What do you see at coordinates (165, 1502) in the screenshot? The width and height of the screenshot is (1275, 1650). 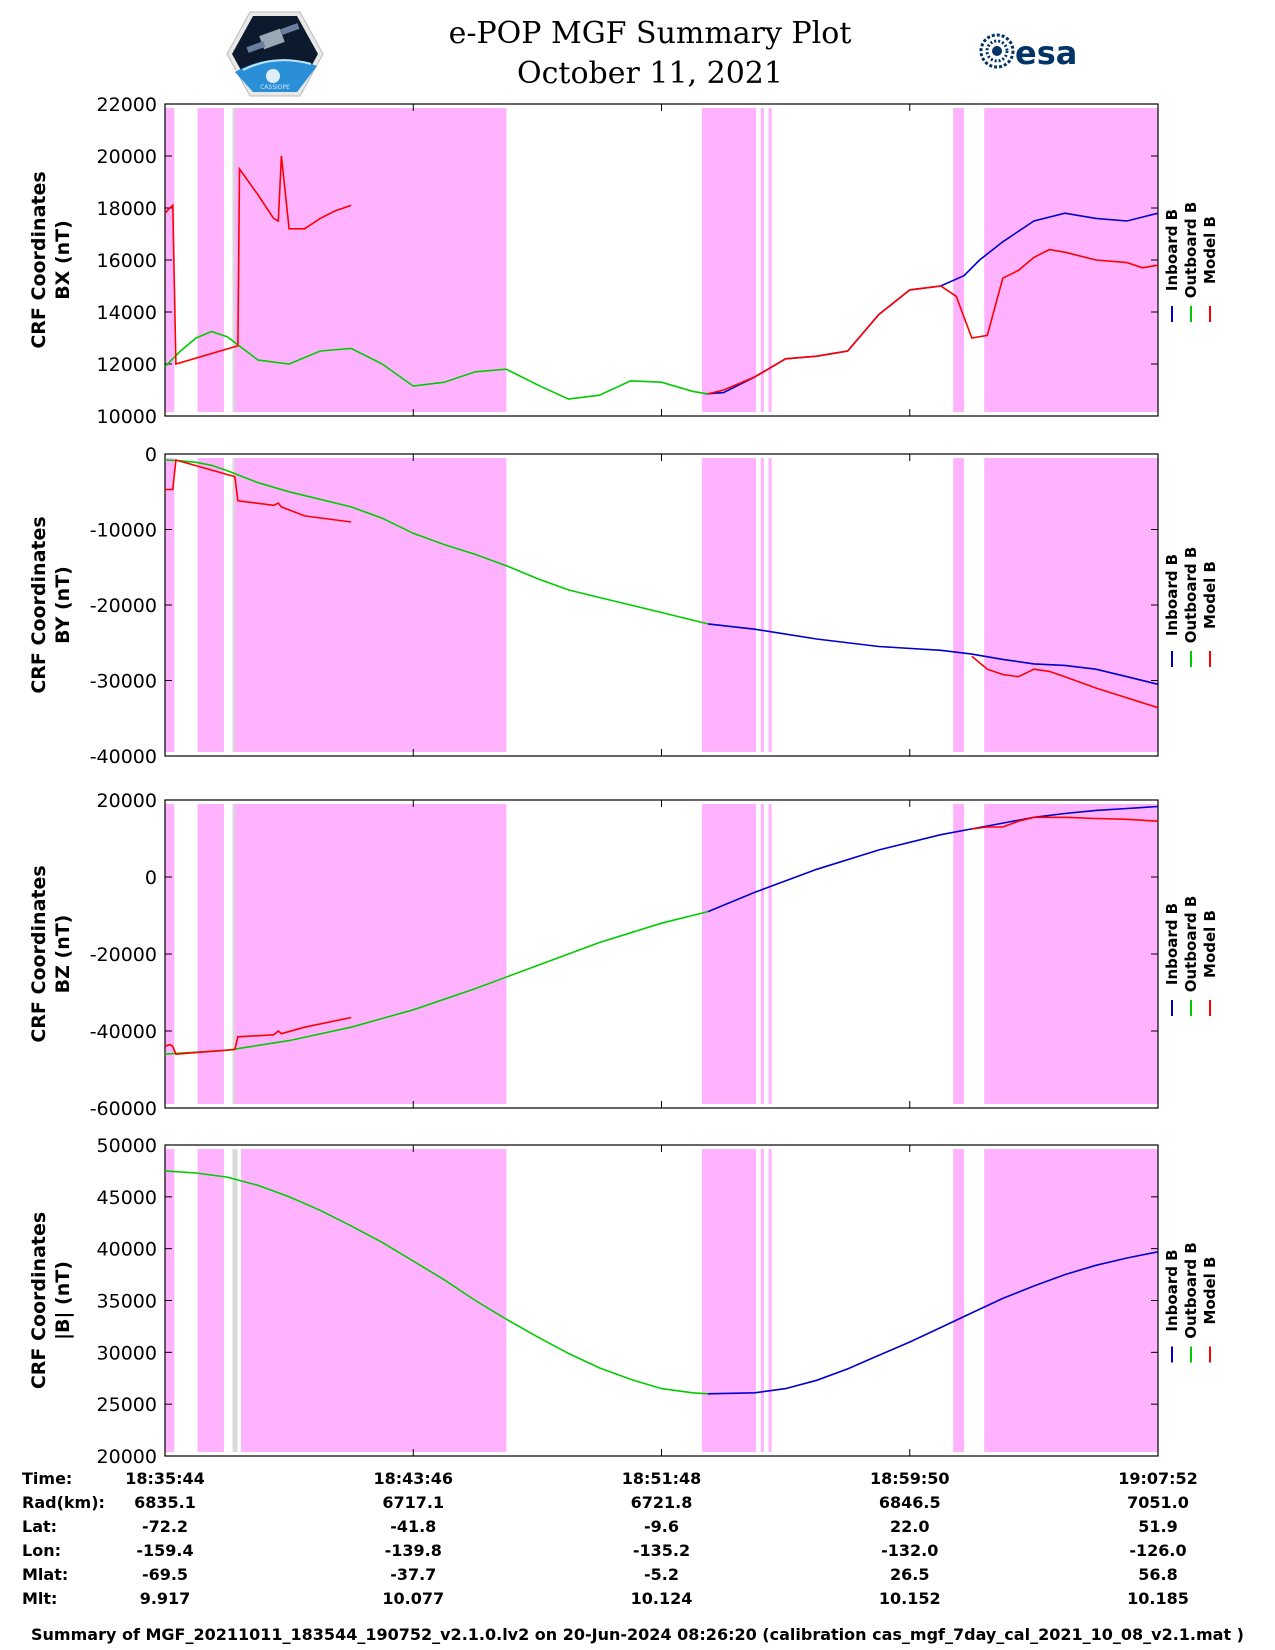 I see `info-cell: 6835.1` at bounding box center [165, 1502].